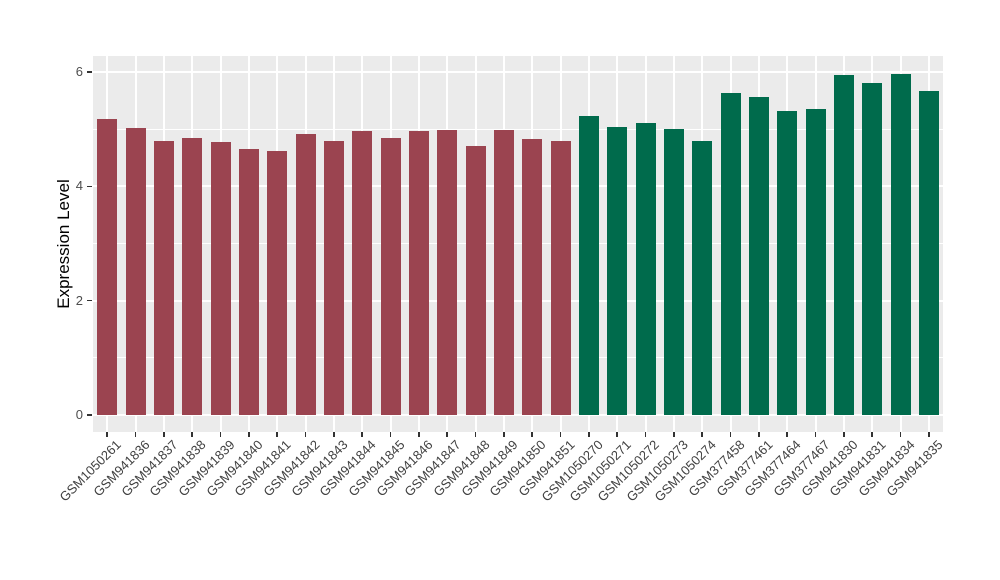 This screenshot has height=580, width=1000. What do you see at coordinates (277, 282) in the screenshot?
I see `bar-GSM941841` at bounding box center [277, 282].